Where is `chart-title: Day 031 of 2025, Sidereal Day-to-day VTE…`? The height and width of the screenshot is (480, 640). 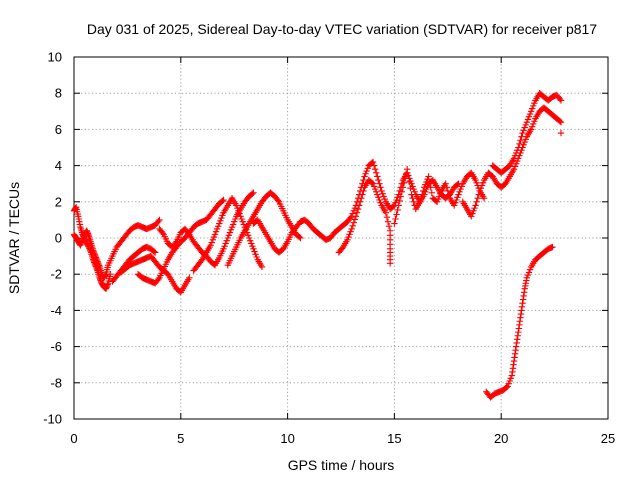
chart-title: Day 031 of 2025, Sidereal Day-to-day VTE… is located at coordinates (342, 29).